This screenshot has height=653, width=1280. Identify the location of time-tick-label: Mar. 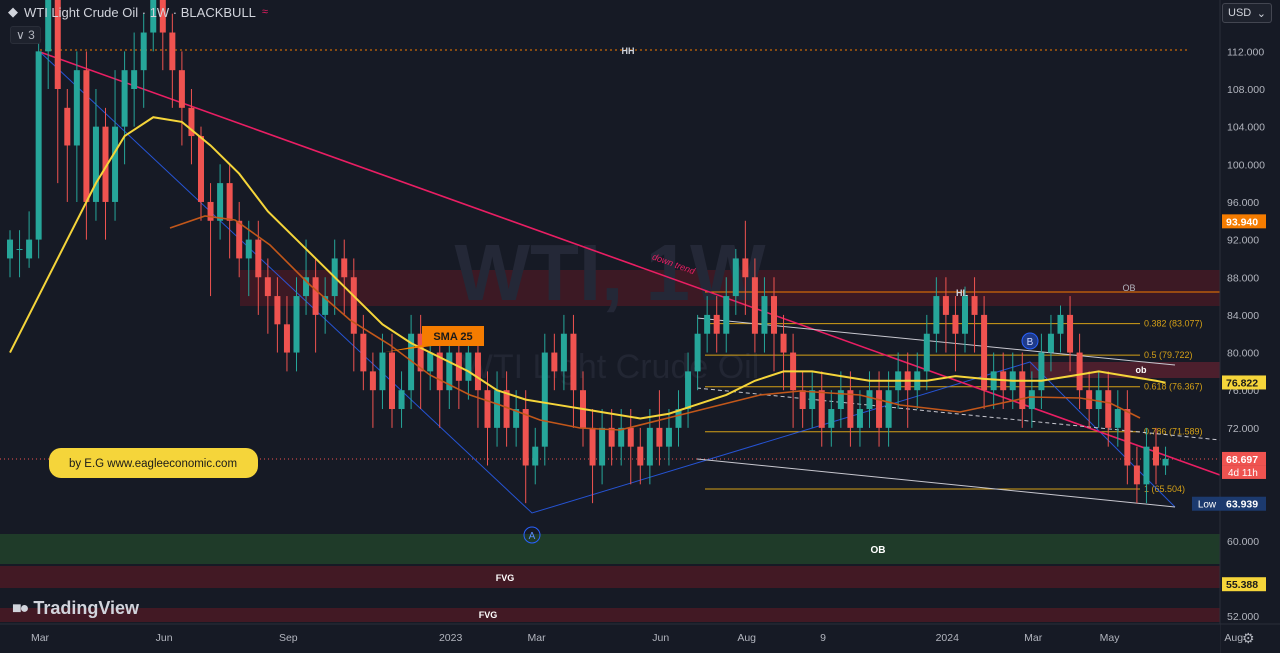
(1033, 638).